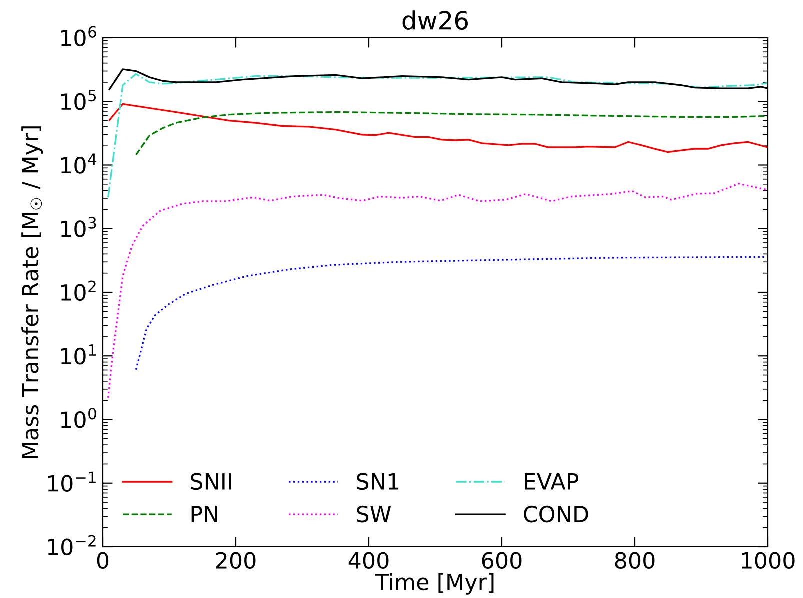 Image resolution: width=803 pixels, height=598 pixels. What do you see at coordinates (78, 36) in the screenshot?
I see `y-tick-label: 10$^{6}$` at bounding box center [78, 36].